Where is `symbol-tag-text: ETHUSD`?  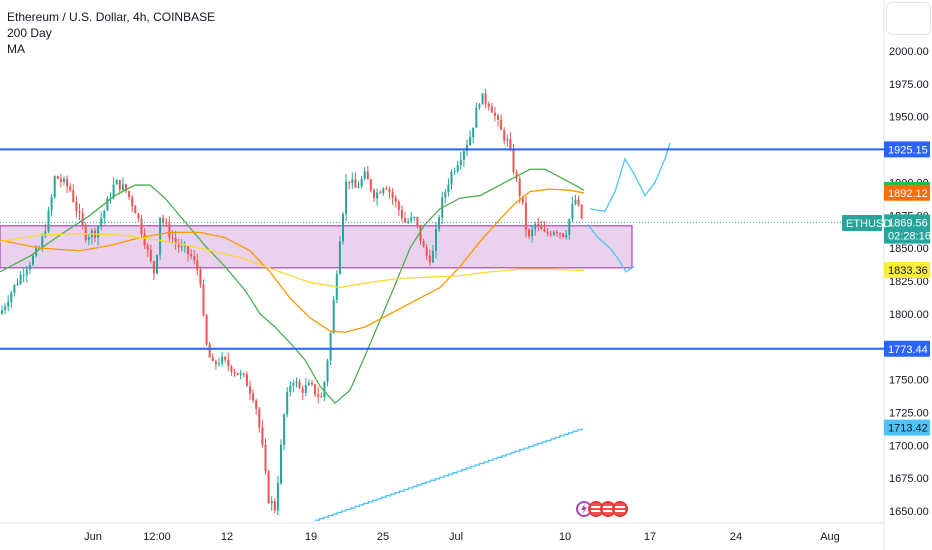 symbol-tag-text: ETHUSD is located at coordinates (868, 224).